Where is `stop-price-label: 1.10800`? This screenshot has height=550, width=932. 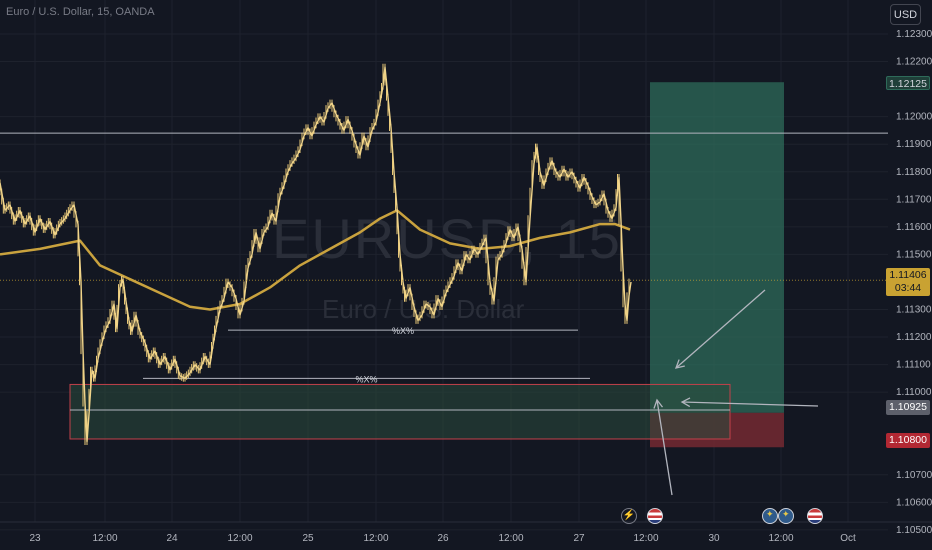 stop-price-label: 1.10800 is located at coordinates (908, 440).